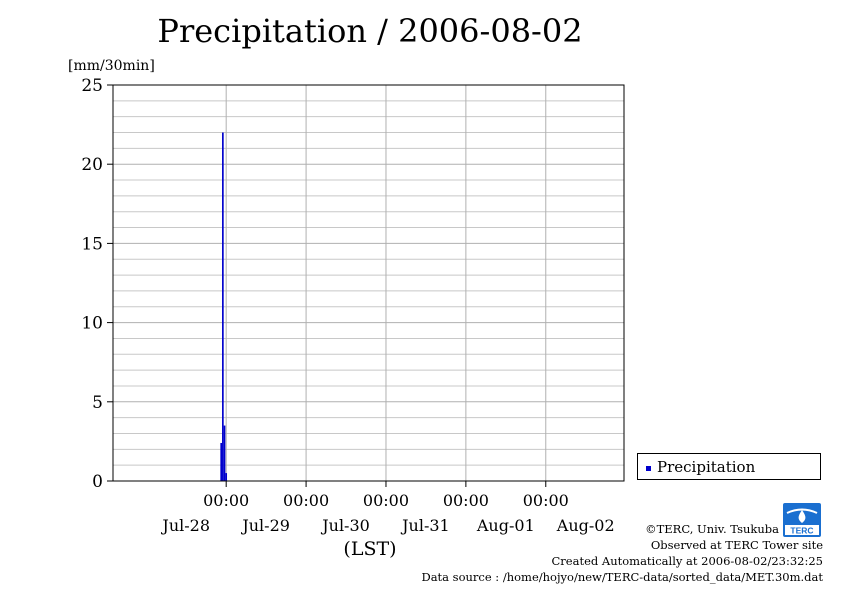 The height and width of the screenshot is (595, 842). Describe the element at coordinates (92, 86) in the screenshot. I see `y-tick-label: 25` at that location.